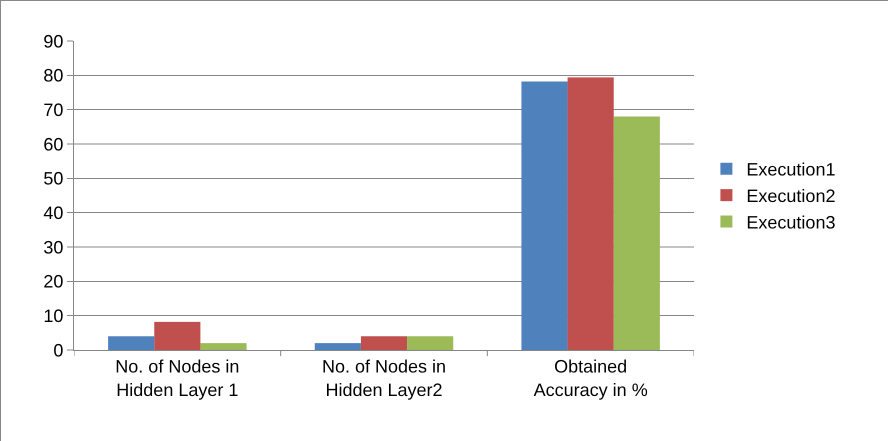  What do you see at coordinates (53, 282) in the screenshot?
I see `y-tick-label: 20` at bounding box center [53, 282].